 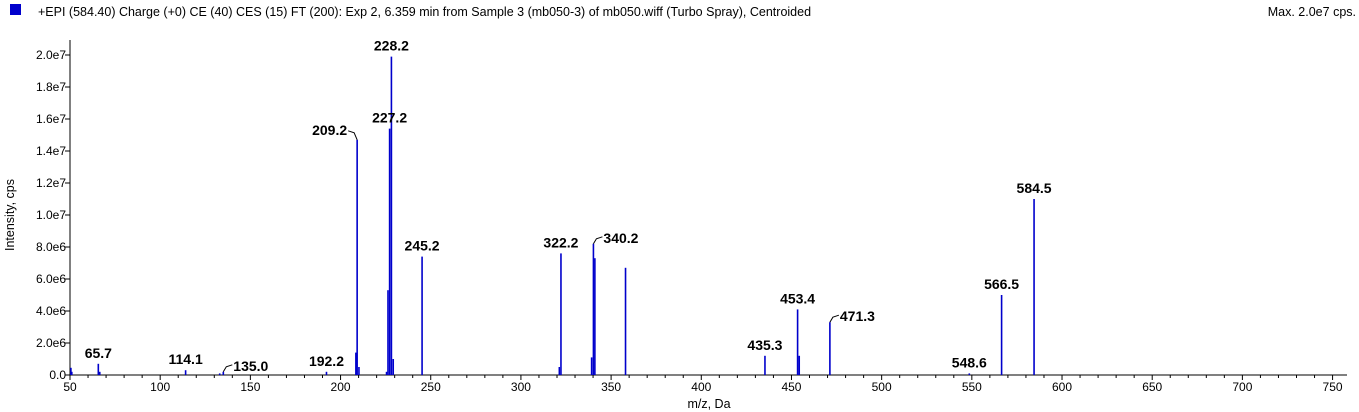 I want to click on peak-label: 471.3, so click(x=857, y=316).